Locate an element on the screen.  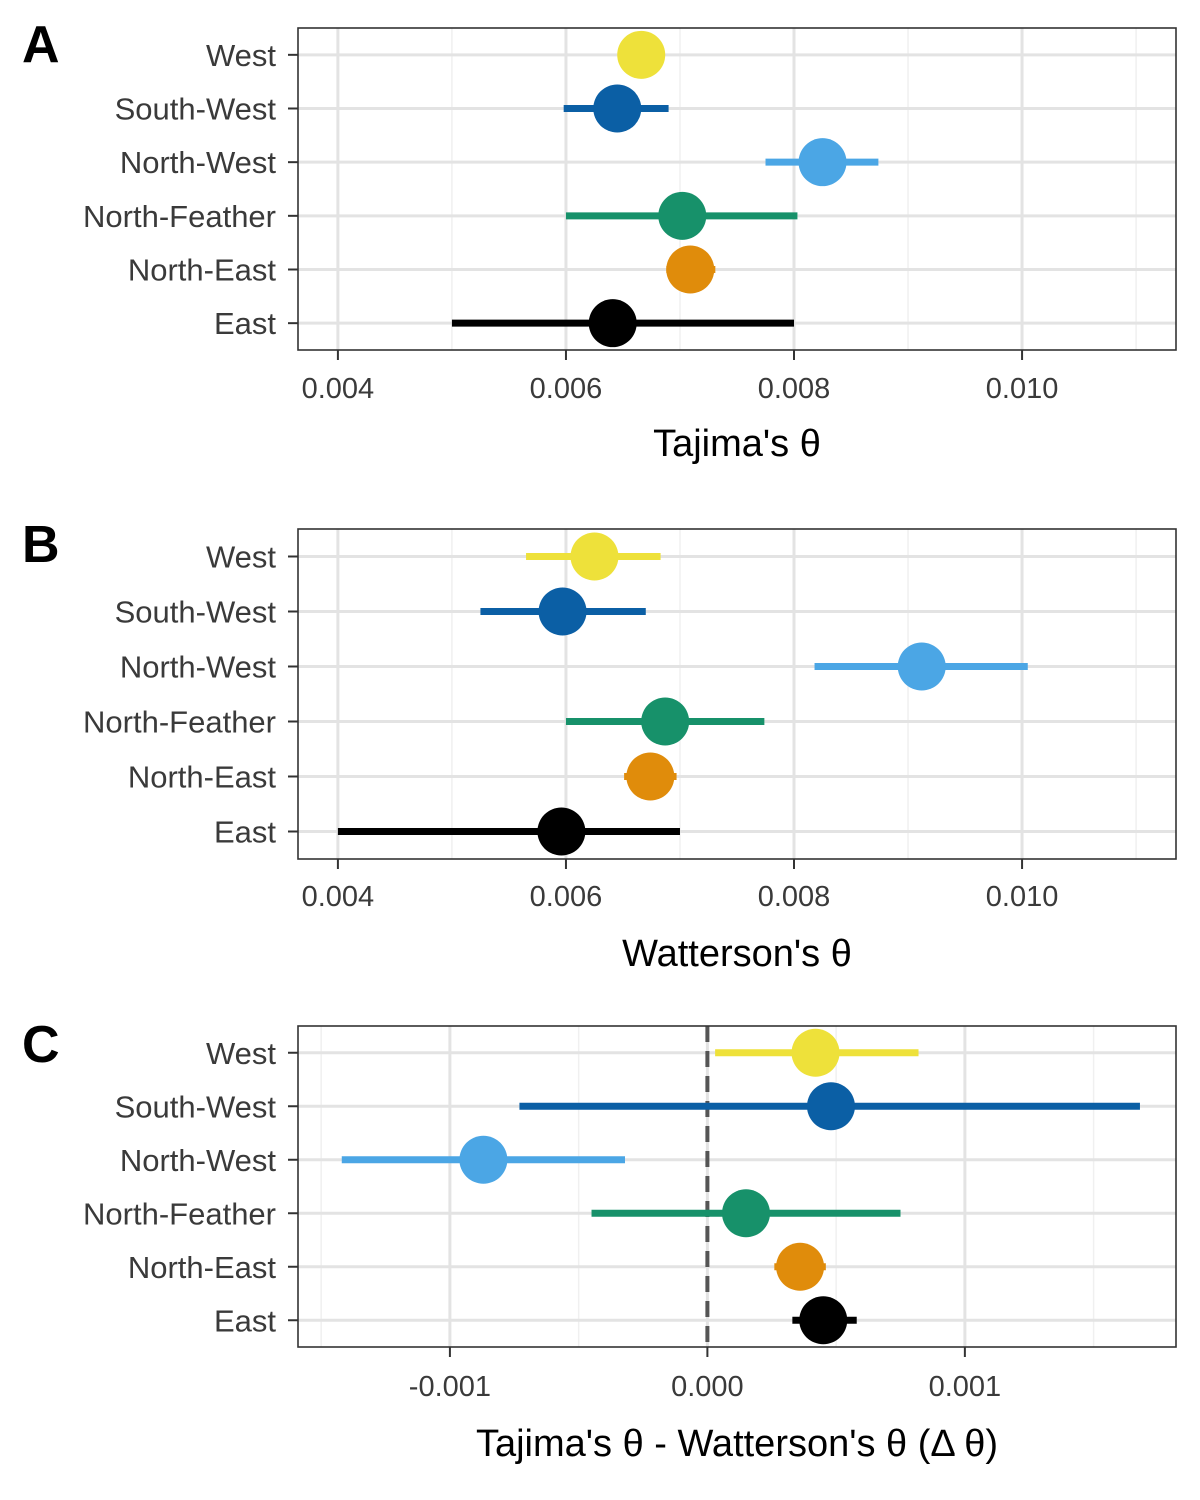
x-tick-label: 0.001 is located at coordinates (965, 1387).